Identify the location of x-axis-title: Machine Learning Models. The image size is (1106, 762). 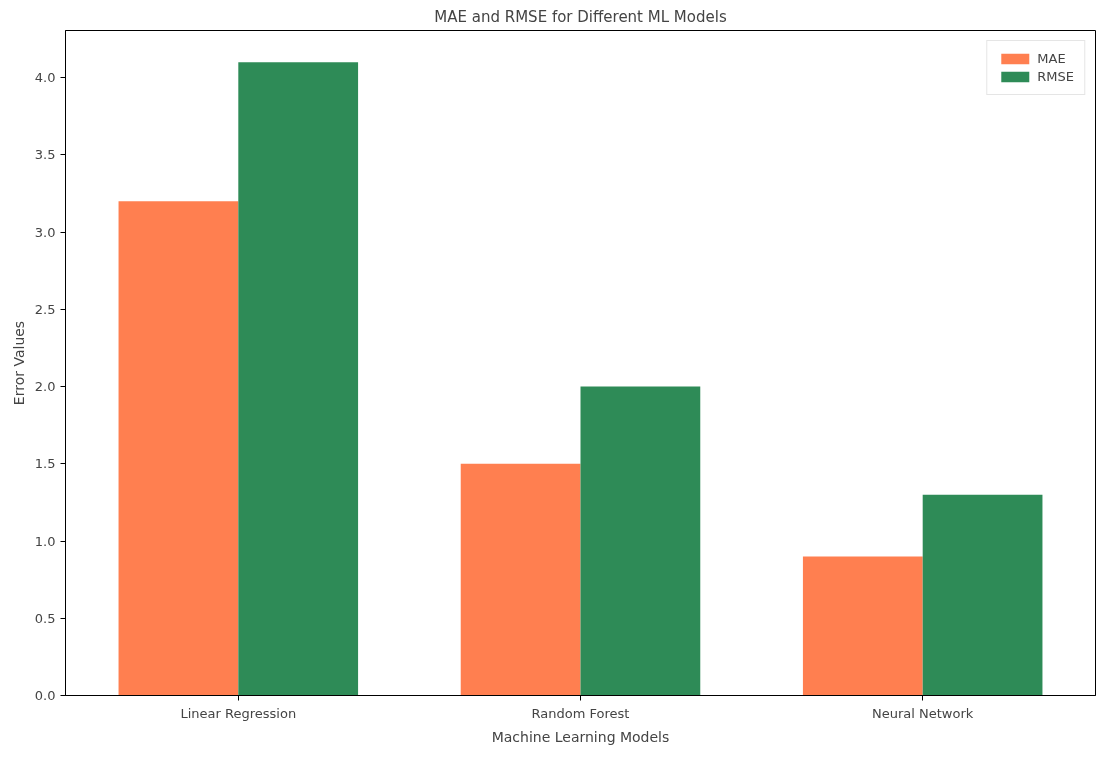
(580, 736).